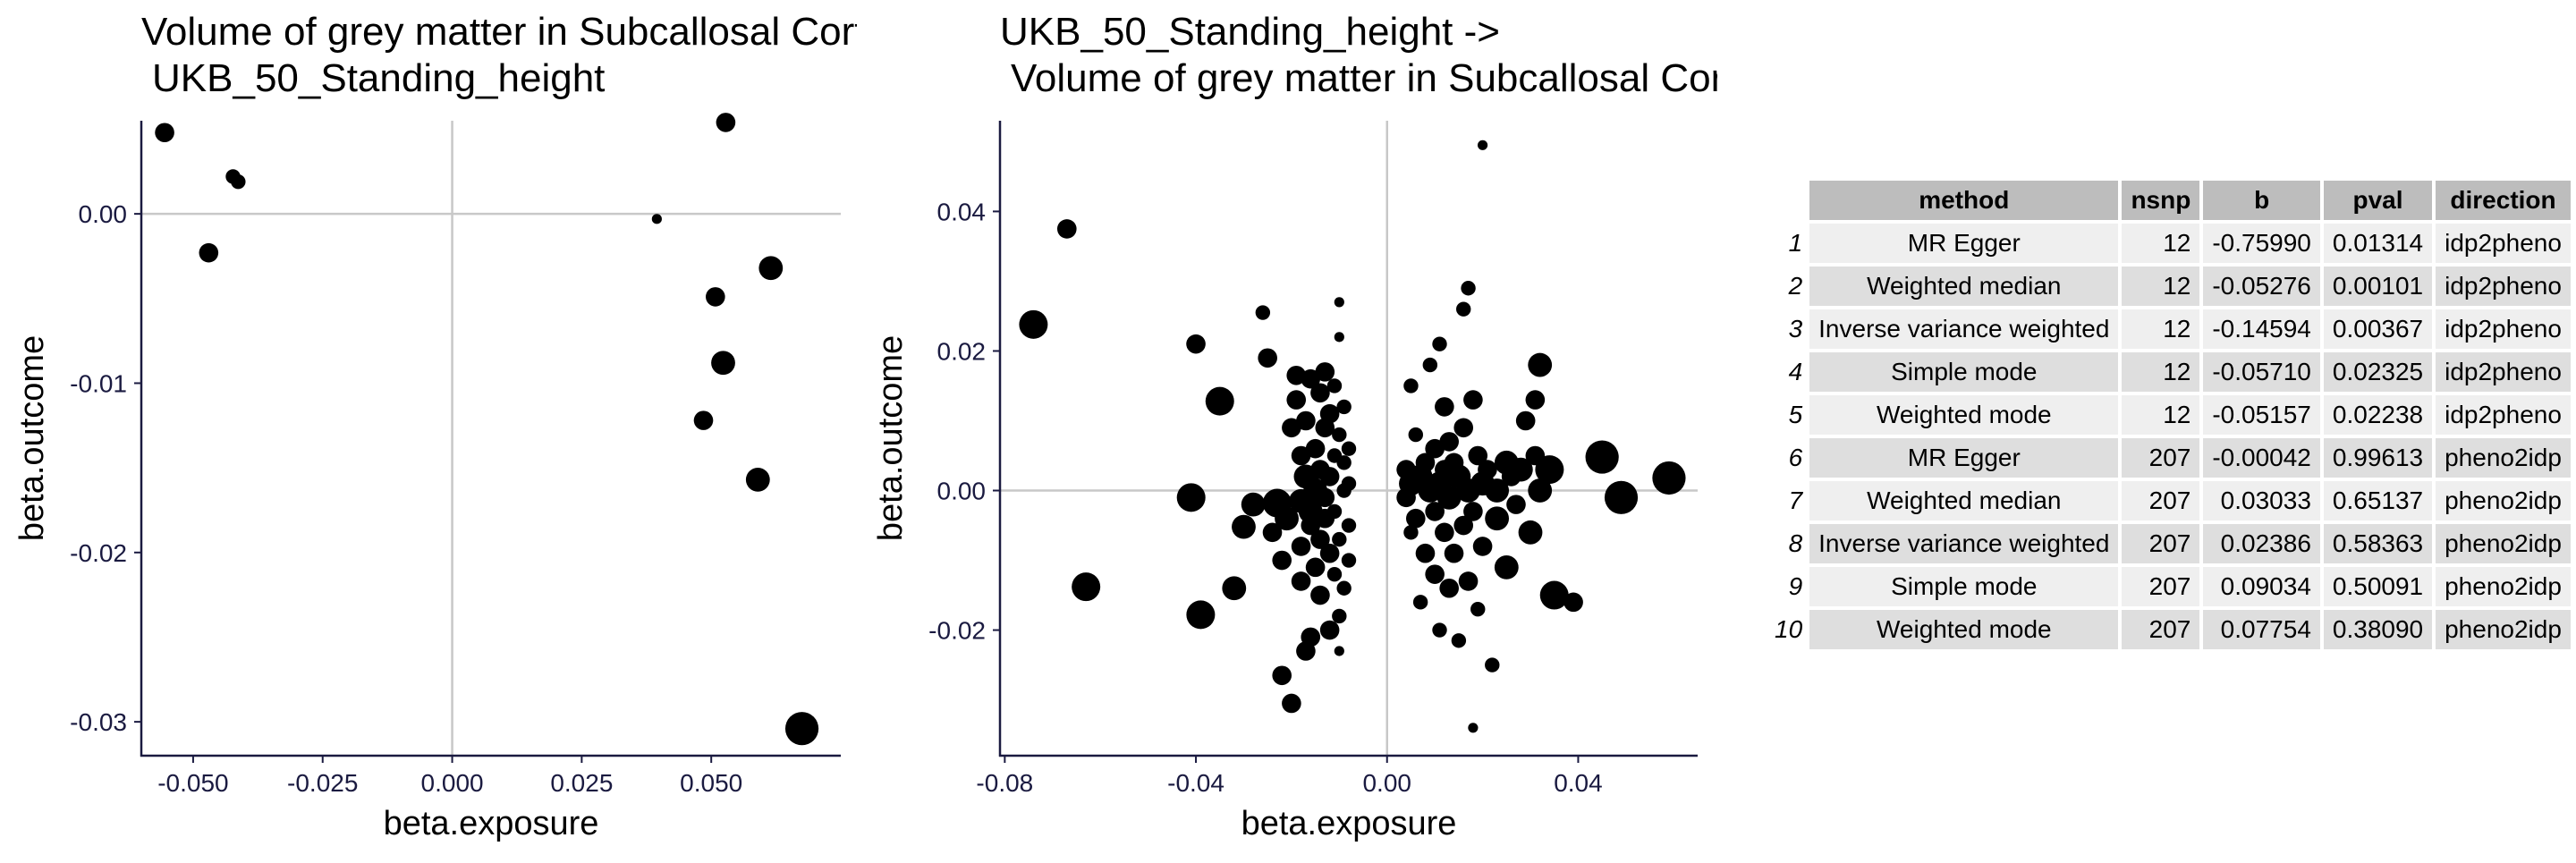  Describe the element at coordinates (962, 351) in the screenshot. I see `y-tick-label: 0.02` at that location.